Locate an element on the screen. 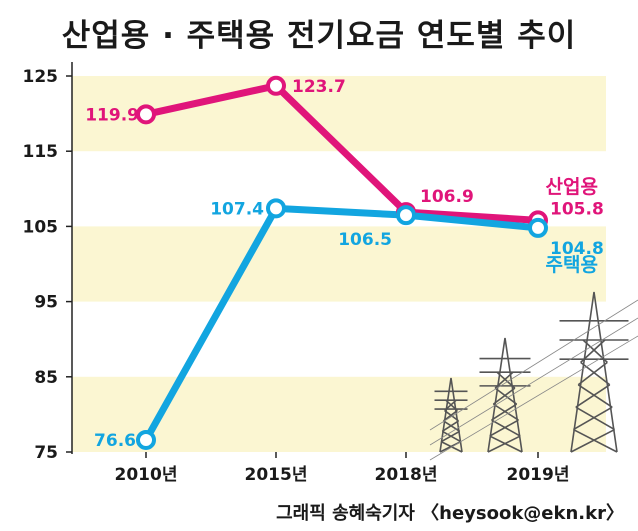 This screenshot has height=531, width=638. y-axis: 125 115 105 95 85 75 is located at coordinates (48, 262).